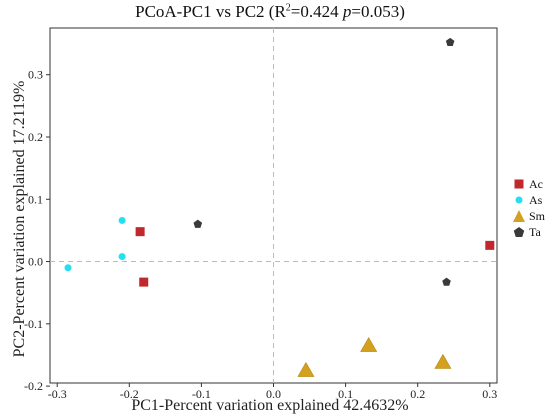 Image resolution: width=550 pixels, height=418 pixels. What do you see at coordinates (417, 394) in the screenshot?
I see `x-tick-label: 0.2` at bounding box center [417, 394].